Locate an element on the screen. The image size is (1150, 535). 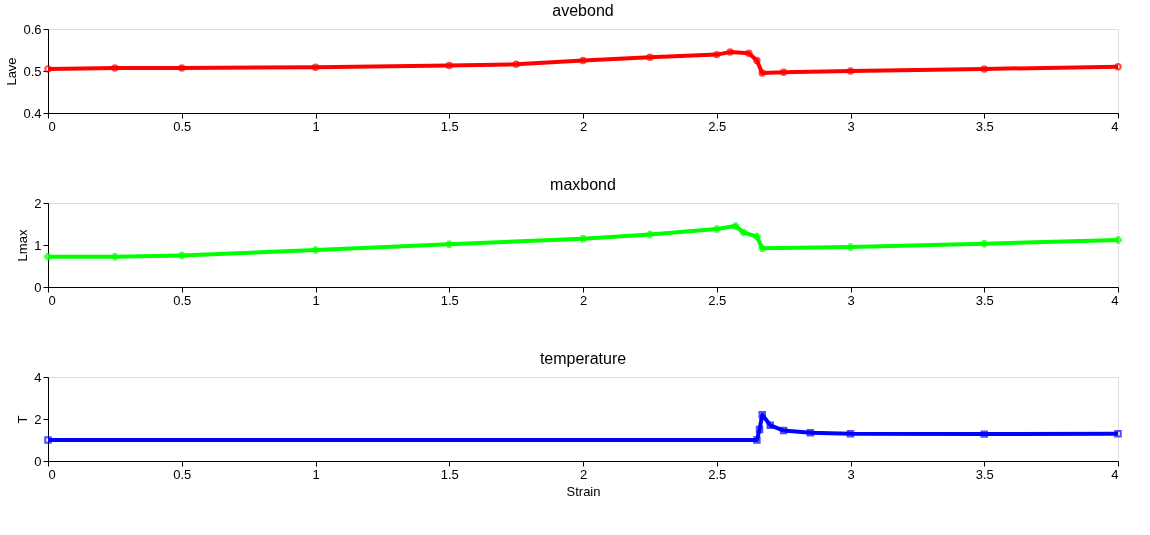
y-axis-title: T is located at coordinates (23, 419).